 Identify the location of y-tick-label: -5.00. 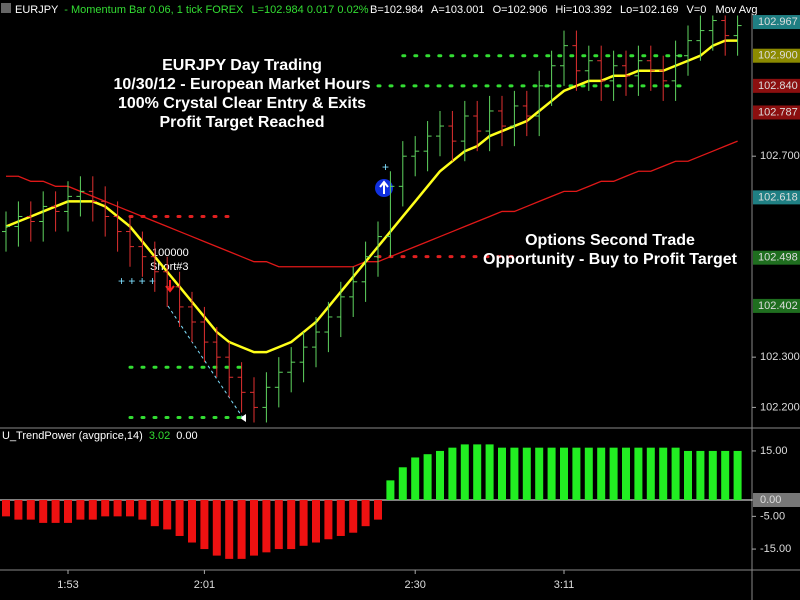
(772, 516).